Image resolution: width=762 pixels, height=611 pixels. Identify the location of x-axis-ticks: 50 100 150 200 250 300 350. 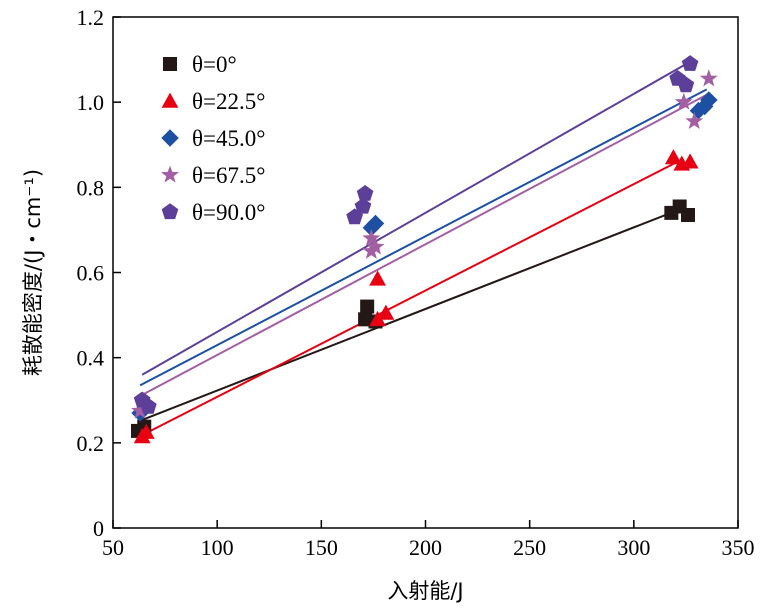
(428, 540).